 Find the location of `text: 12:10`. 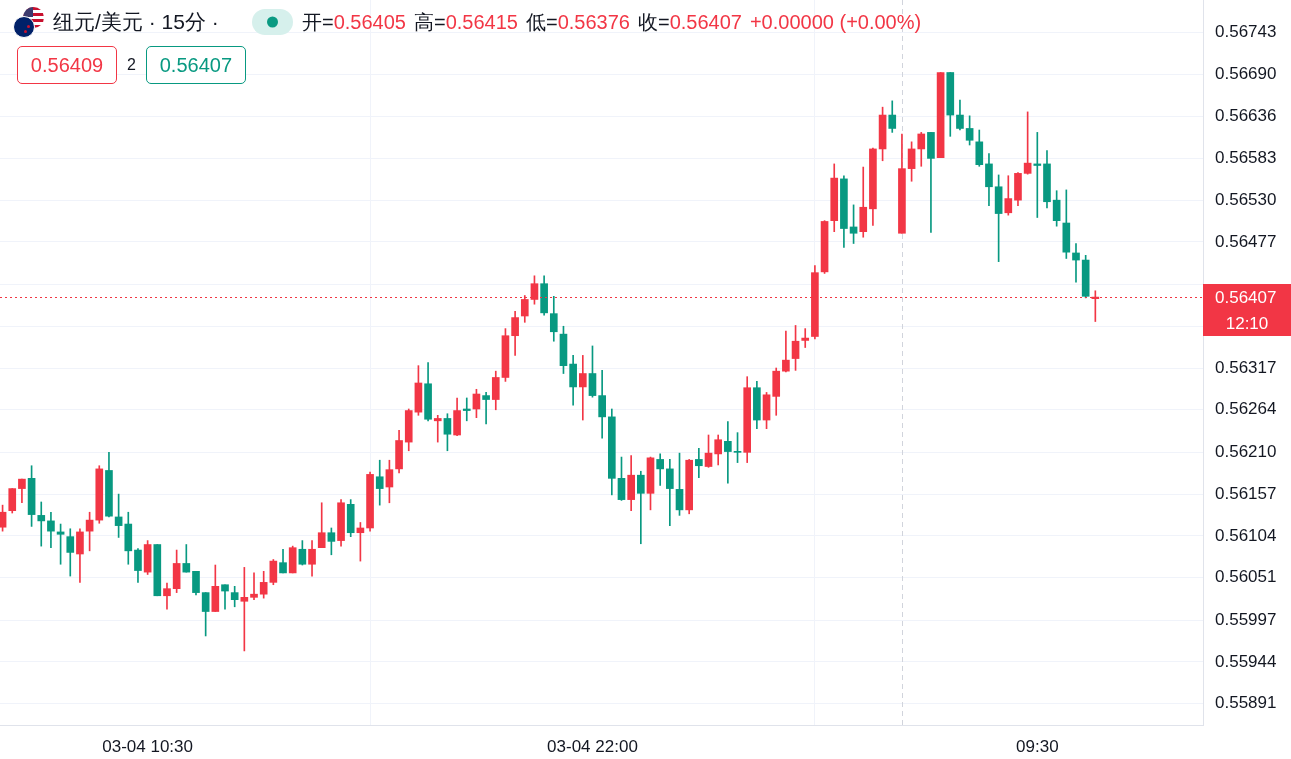

text: 12:10 is located at coordinates (1247, 323).